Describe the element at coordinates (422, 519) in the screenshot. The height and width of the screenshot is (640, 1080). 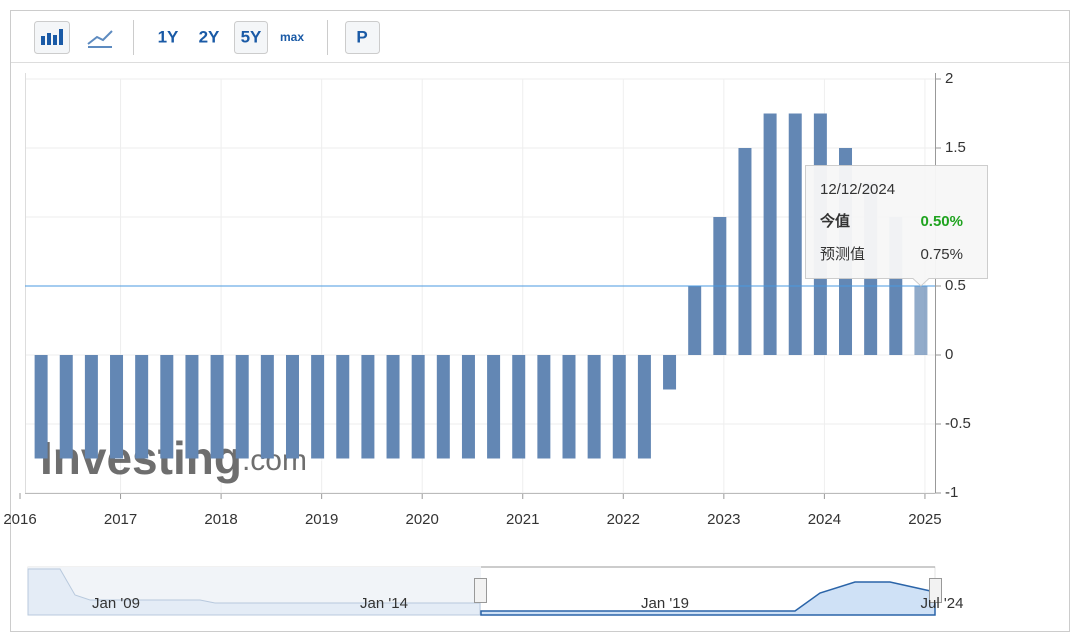
I see `x-tick-label: 2020` at that location.